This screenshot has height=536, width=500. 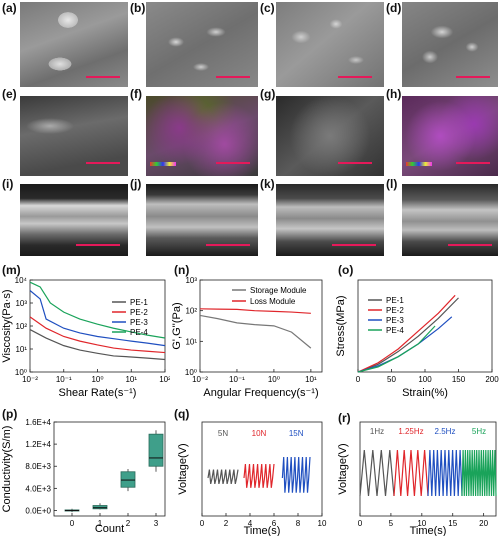 What do you see at coordinates (21, 303) in the screenshot?
I see `y-tick-label: 10³` at bounding box center [21, 303].